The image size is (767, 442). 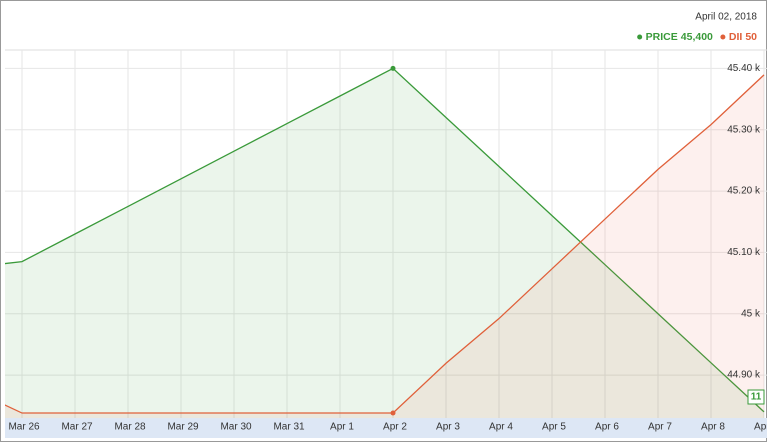 I want to click on value-tag-label: 11, so click(x=756, y=397).